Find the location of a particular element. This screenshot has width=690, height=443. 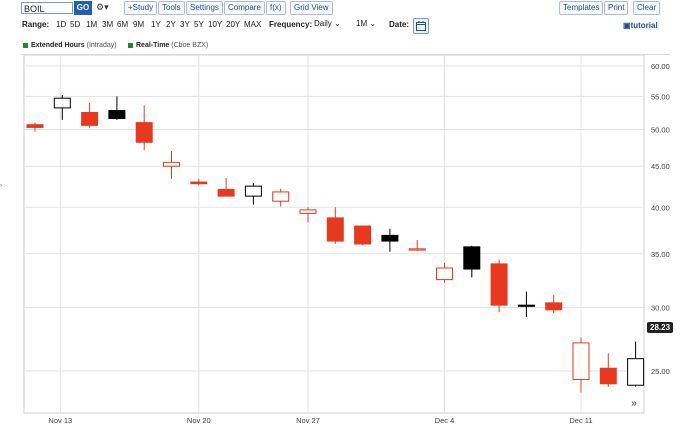

range-1y: 1Y is located at coordinates (156, 24).